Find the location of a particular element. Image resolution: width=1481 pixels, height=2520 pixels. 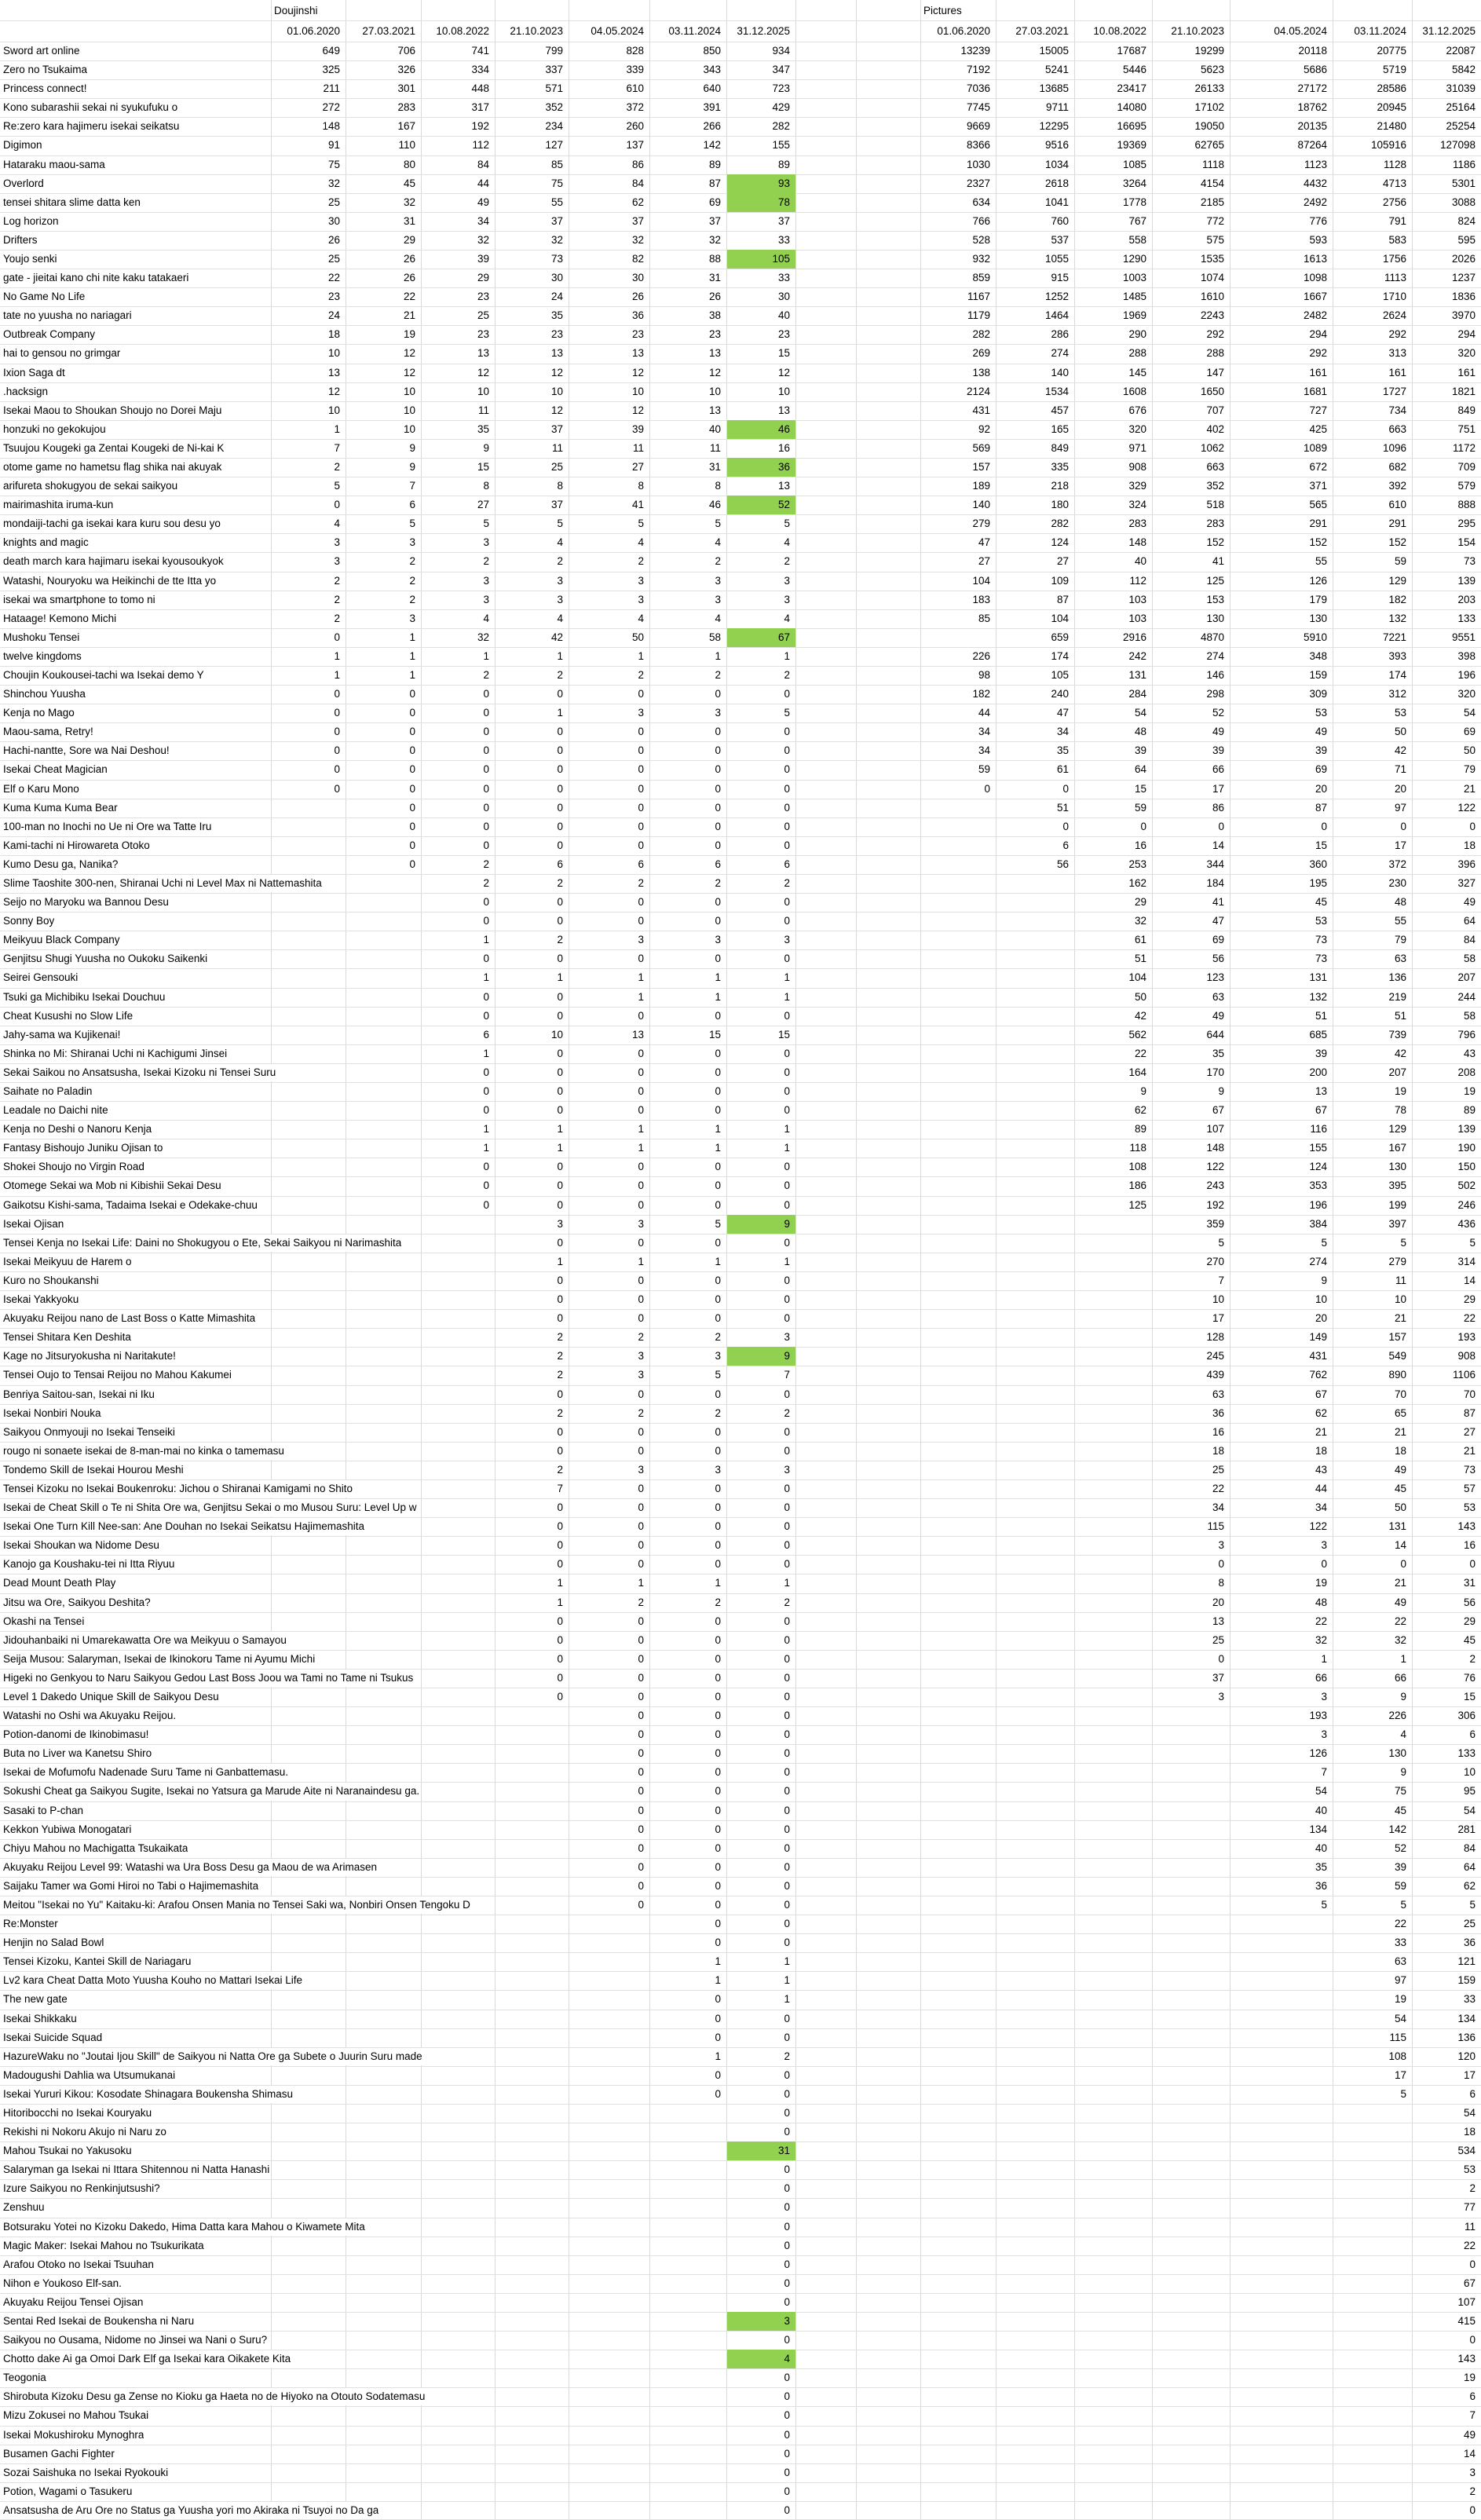

pictures-count-cell: 395 is located at coordinates (1397, 1186).